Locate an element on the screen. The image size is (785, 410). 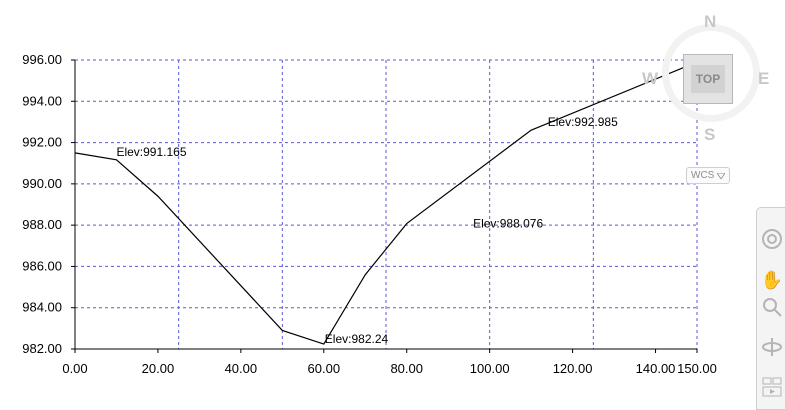
y-tick-label: 992.00 is located at coordinates (42, 142).